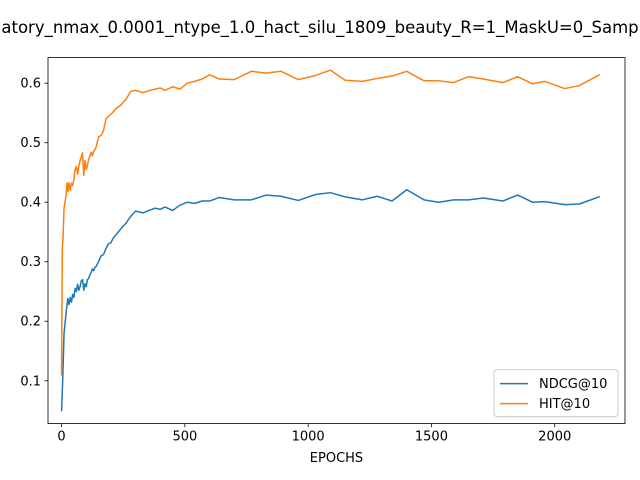 Image resolution: width=640 pixels, height=480 pixels. I want to click on legend: NDCG@10 HIT@10, so click(556, 393).